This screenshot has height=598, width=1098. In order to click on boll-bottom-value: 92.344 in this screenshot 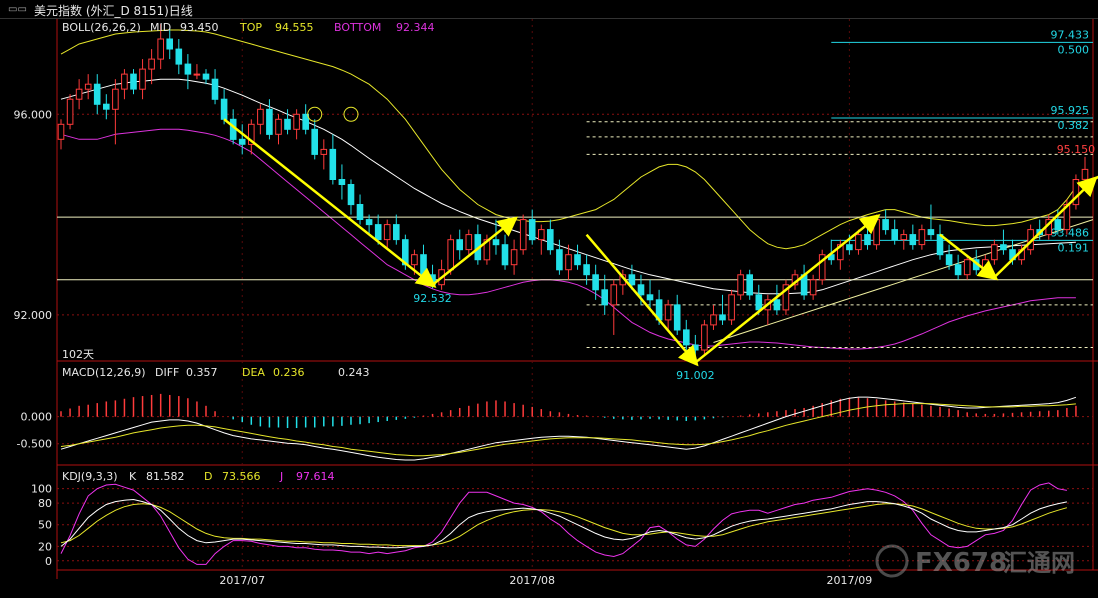, I will do `click(415, 27)`.